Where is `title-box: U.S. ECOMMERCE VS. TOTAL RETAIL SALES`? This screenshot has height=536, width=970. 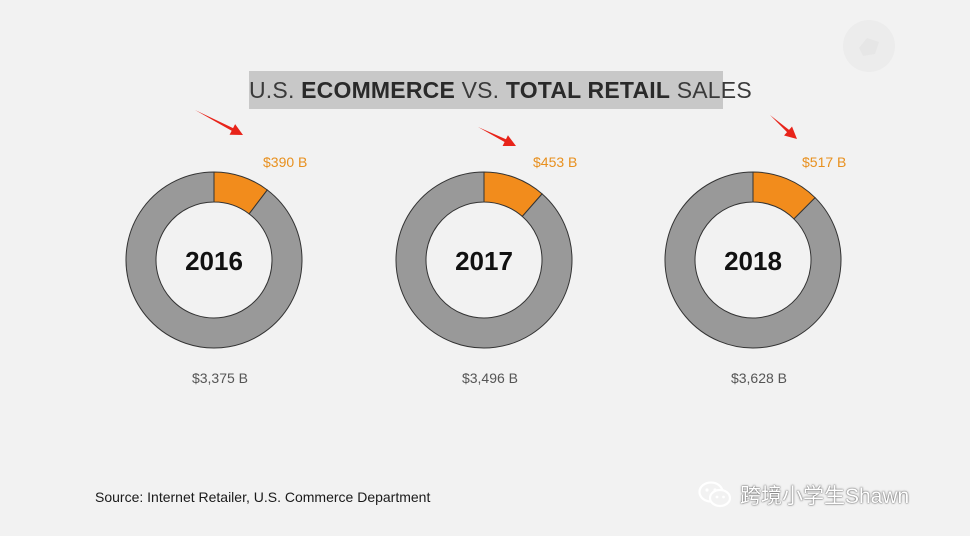 title-box: U.S. ECOMMERCE VS. TOTAL RETAIL SALES is located at coordinates (500, 90).